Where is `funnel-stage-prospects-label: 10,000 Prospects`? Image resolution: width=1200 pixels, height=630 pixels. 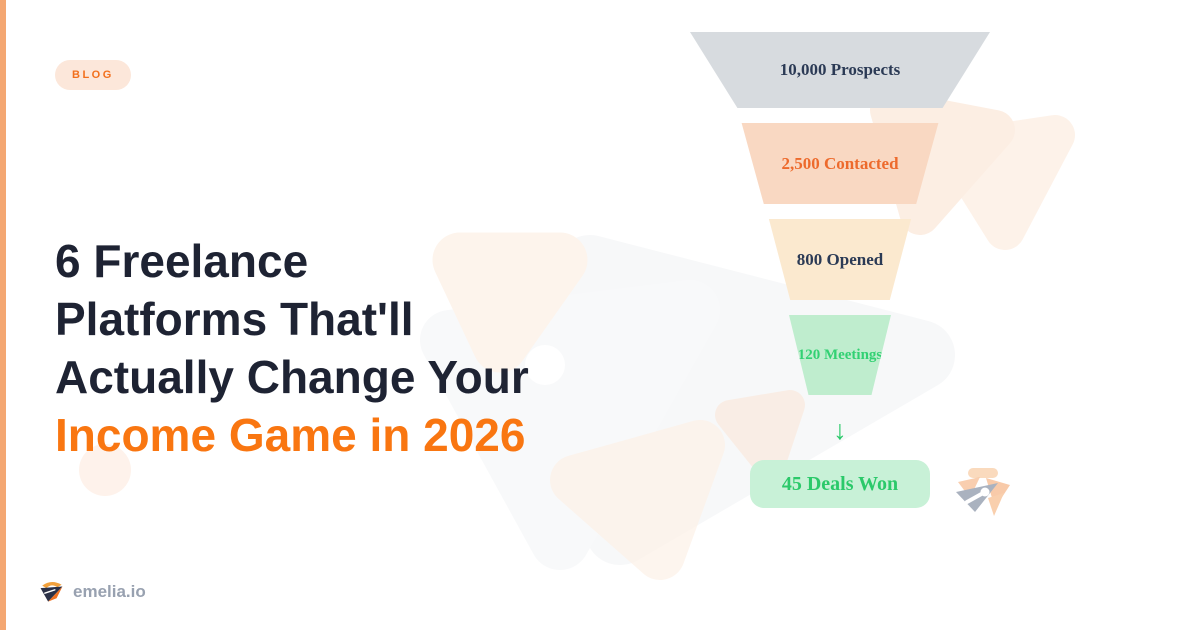
funnel-stage-prospects-label: 10,000 Prospects is located at coordinates (840, 69).